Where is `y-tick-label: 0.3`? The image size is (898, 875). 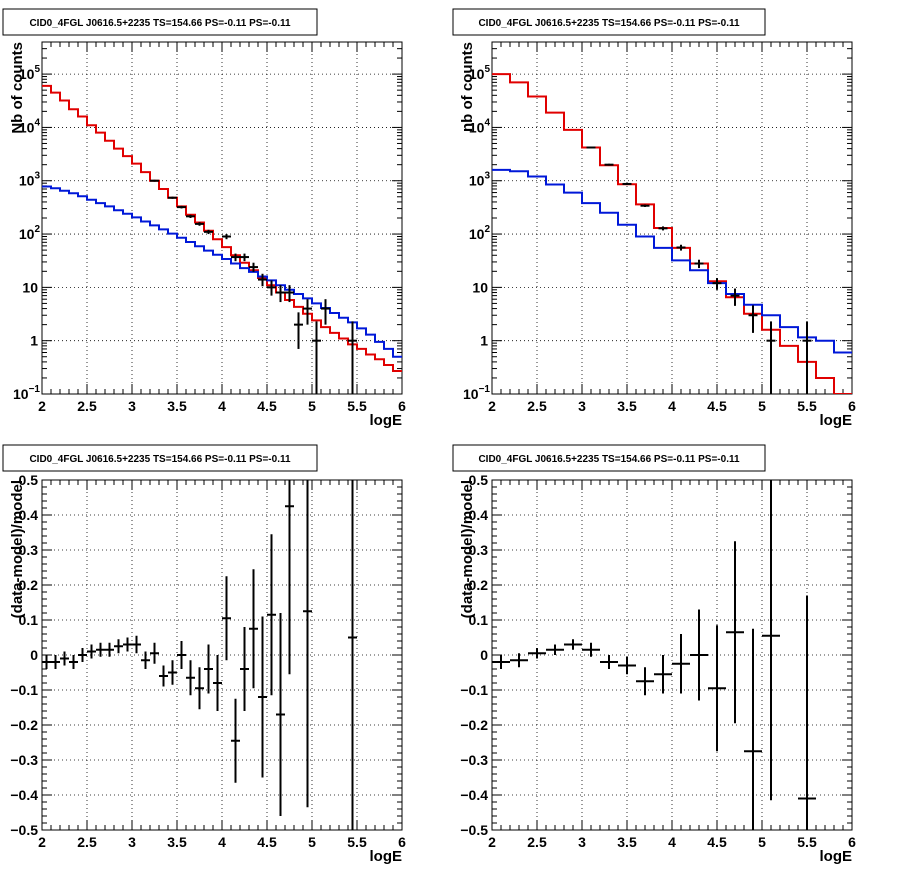 y-tick-label: 0.3 is located at coordinates (479, 550).